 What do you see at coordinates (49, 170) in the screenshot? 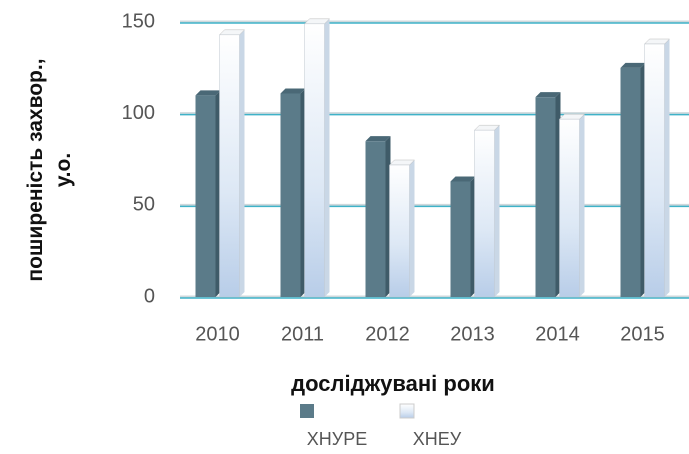
I see `y-axis-label: поширеність захвор., у.о.` at bounding box center [49, 170].